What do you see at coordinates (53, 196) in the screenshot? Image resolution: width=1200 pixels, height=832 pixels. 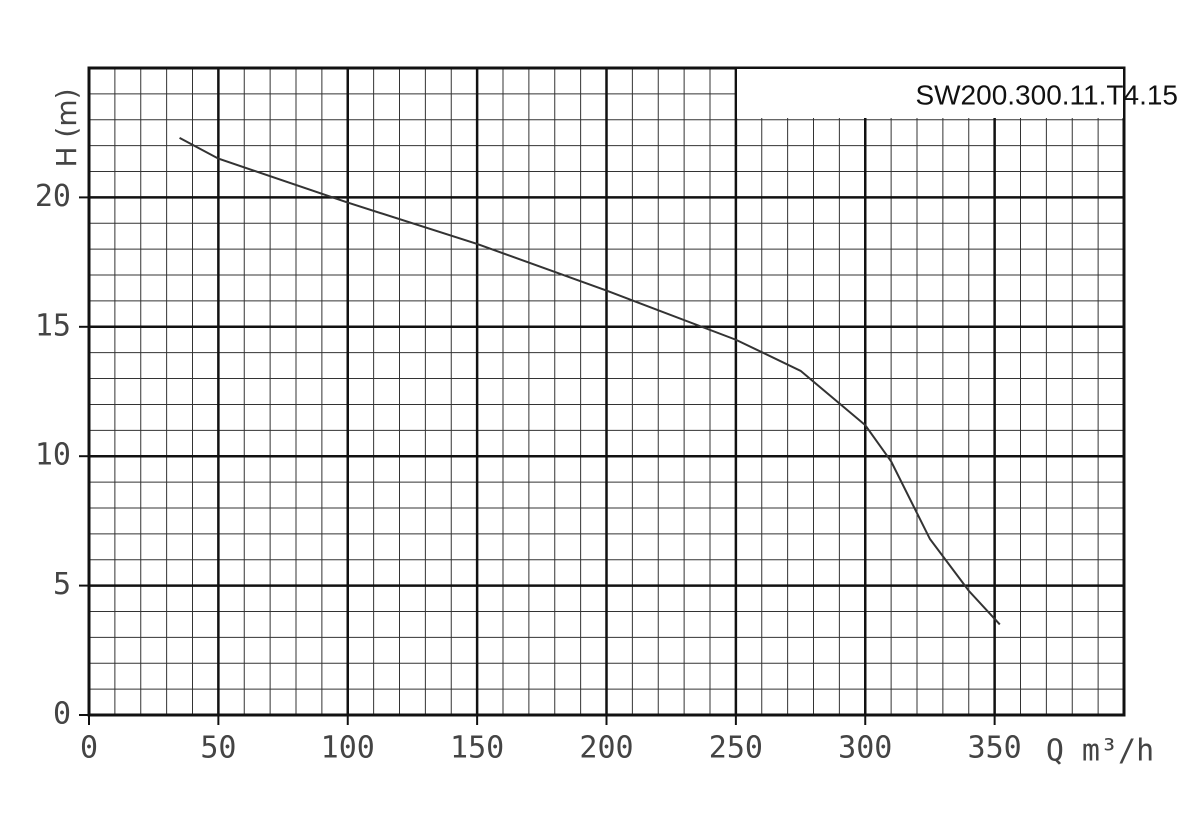 I see `y-tick-label: 20` at bounding box center [53, 196].